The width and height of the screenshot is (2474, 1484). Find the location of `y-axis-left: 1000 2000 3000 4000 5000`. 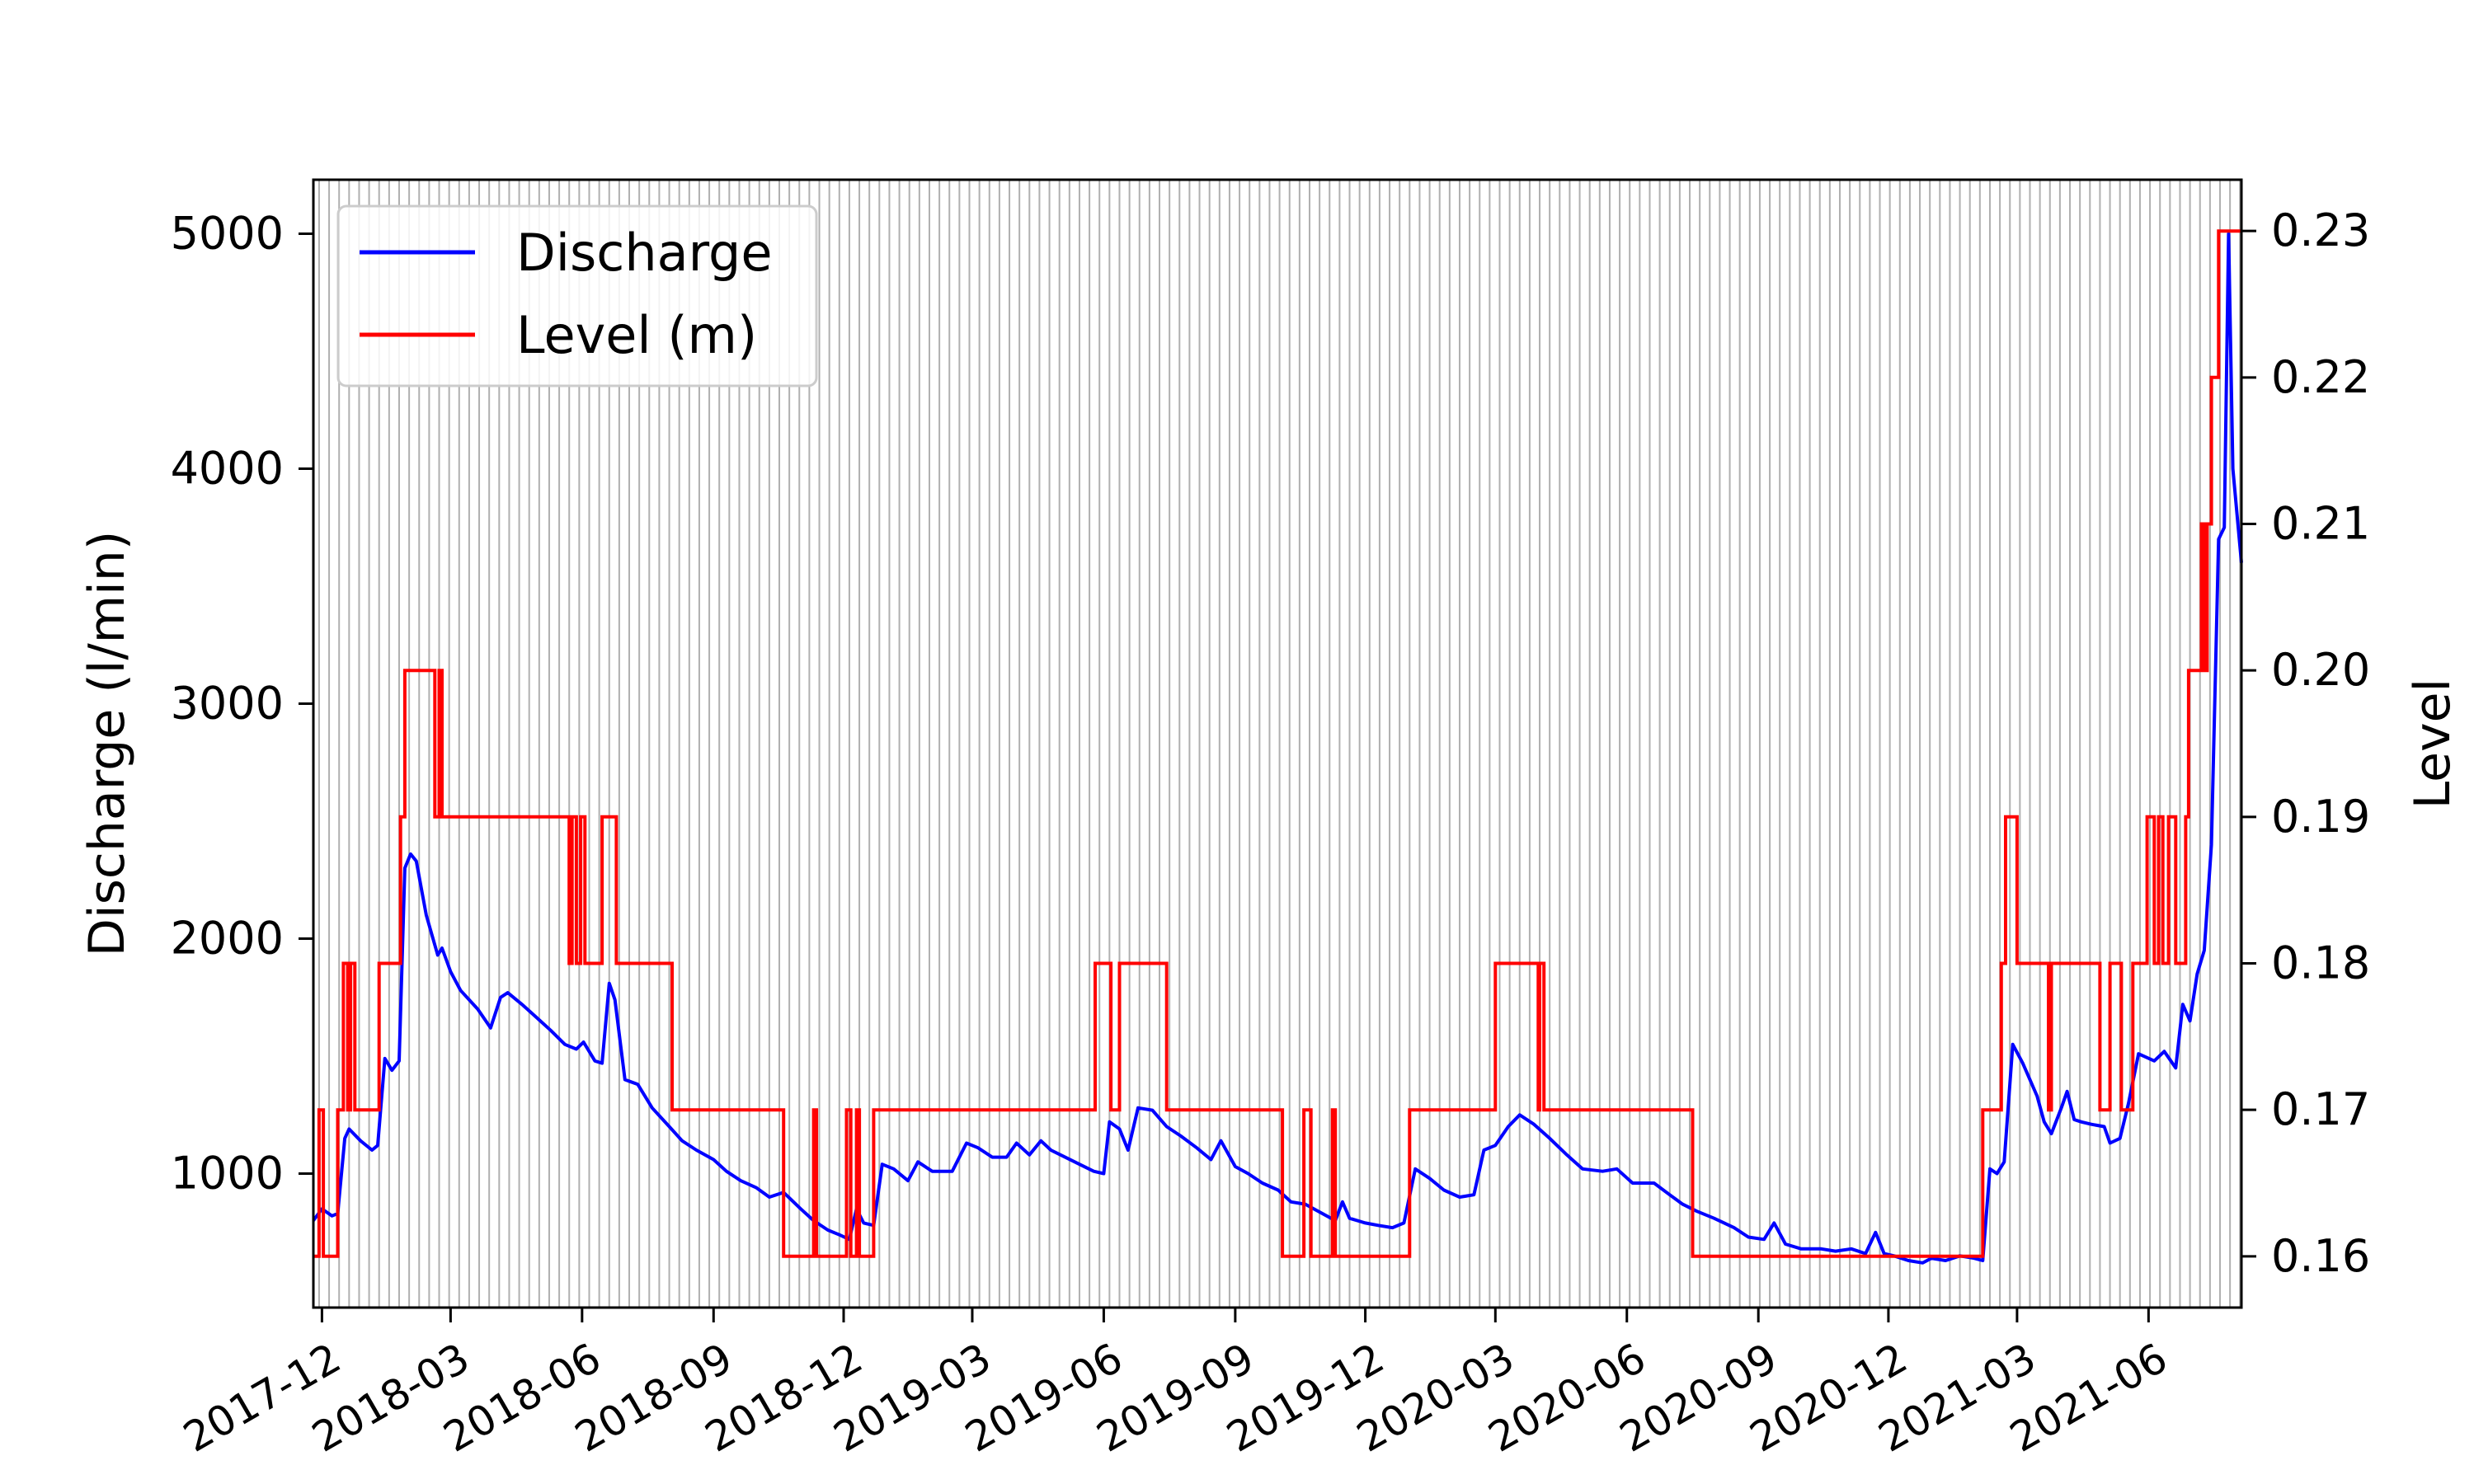

y-axis-left: 1000 2000 3000 4000 5000 is located at coordinates (242, 704).